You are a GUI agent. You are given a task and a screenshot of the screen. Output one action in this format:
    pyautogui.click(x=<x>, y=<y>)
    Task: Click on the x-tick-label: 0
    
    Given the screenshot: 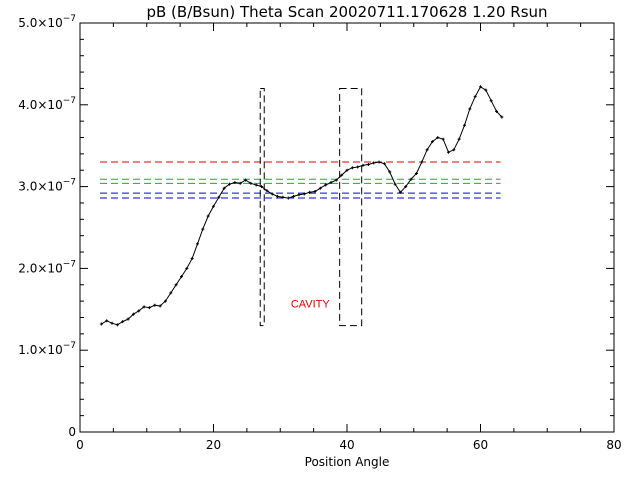 What is the action you would take?
    pyautogui.click(x=80, y=445)
    